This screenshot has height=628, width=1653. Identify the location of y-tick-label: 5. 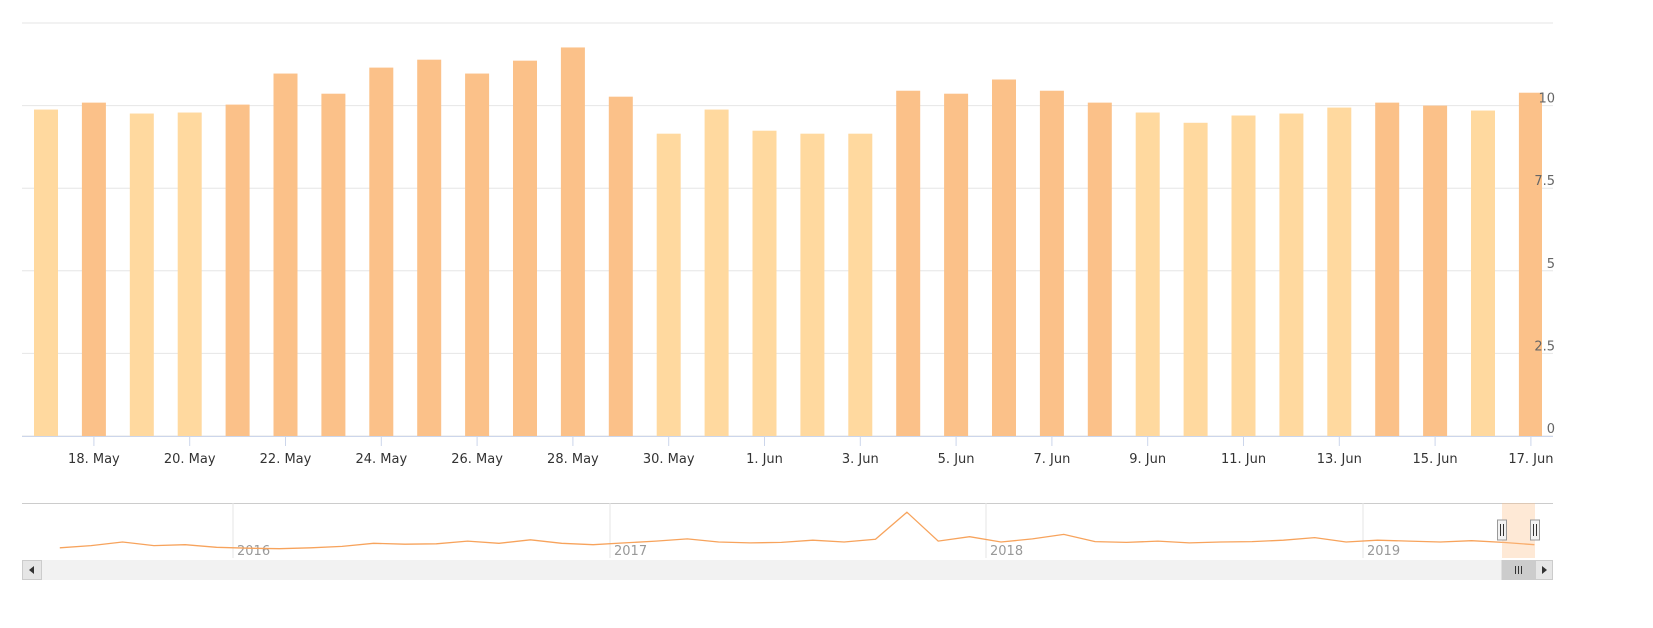
(1551, 264).